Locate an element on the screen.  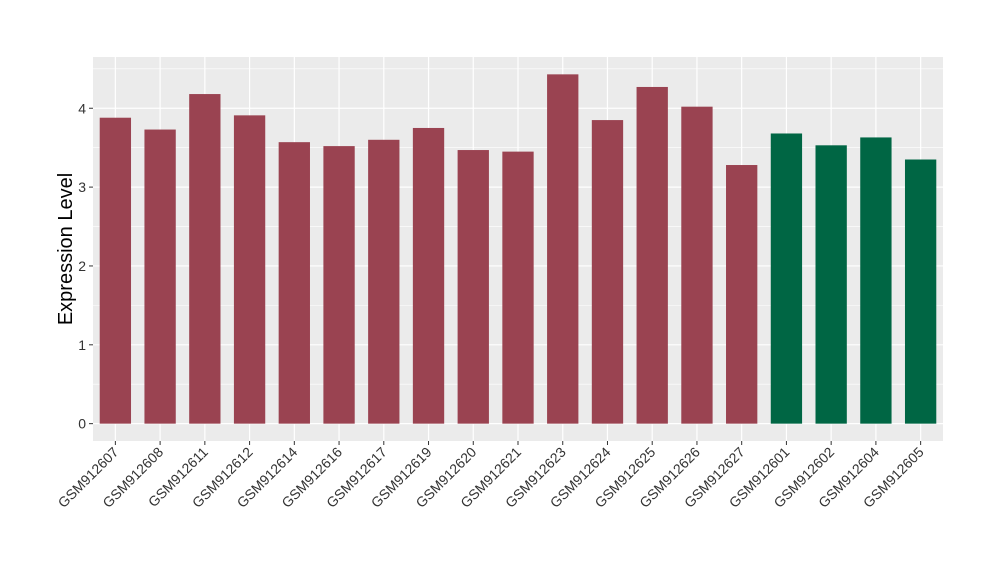
bar-GSM912617 is located at coordinates (384, 281).